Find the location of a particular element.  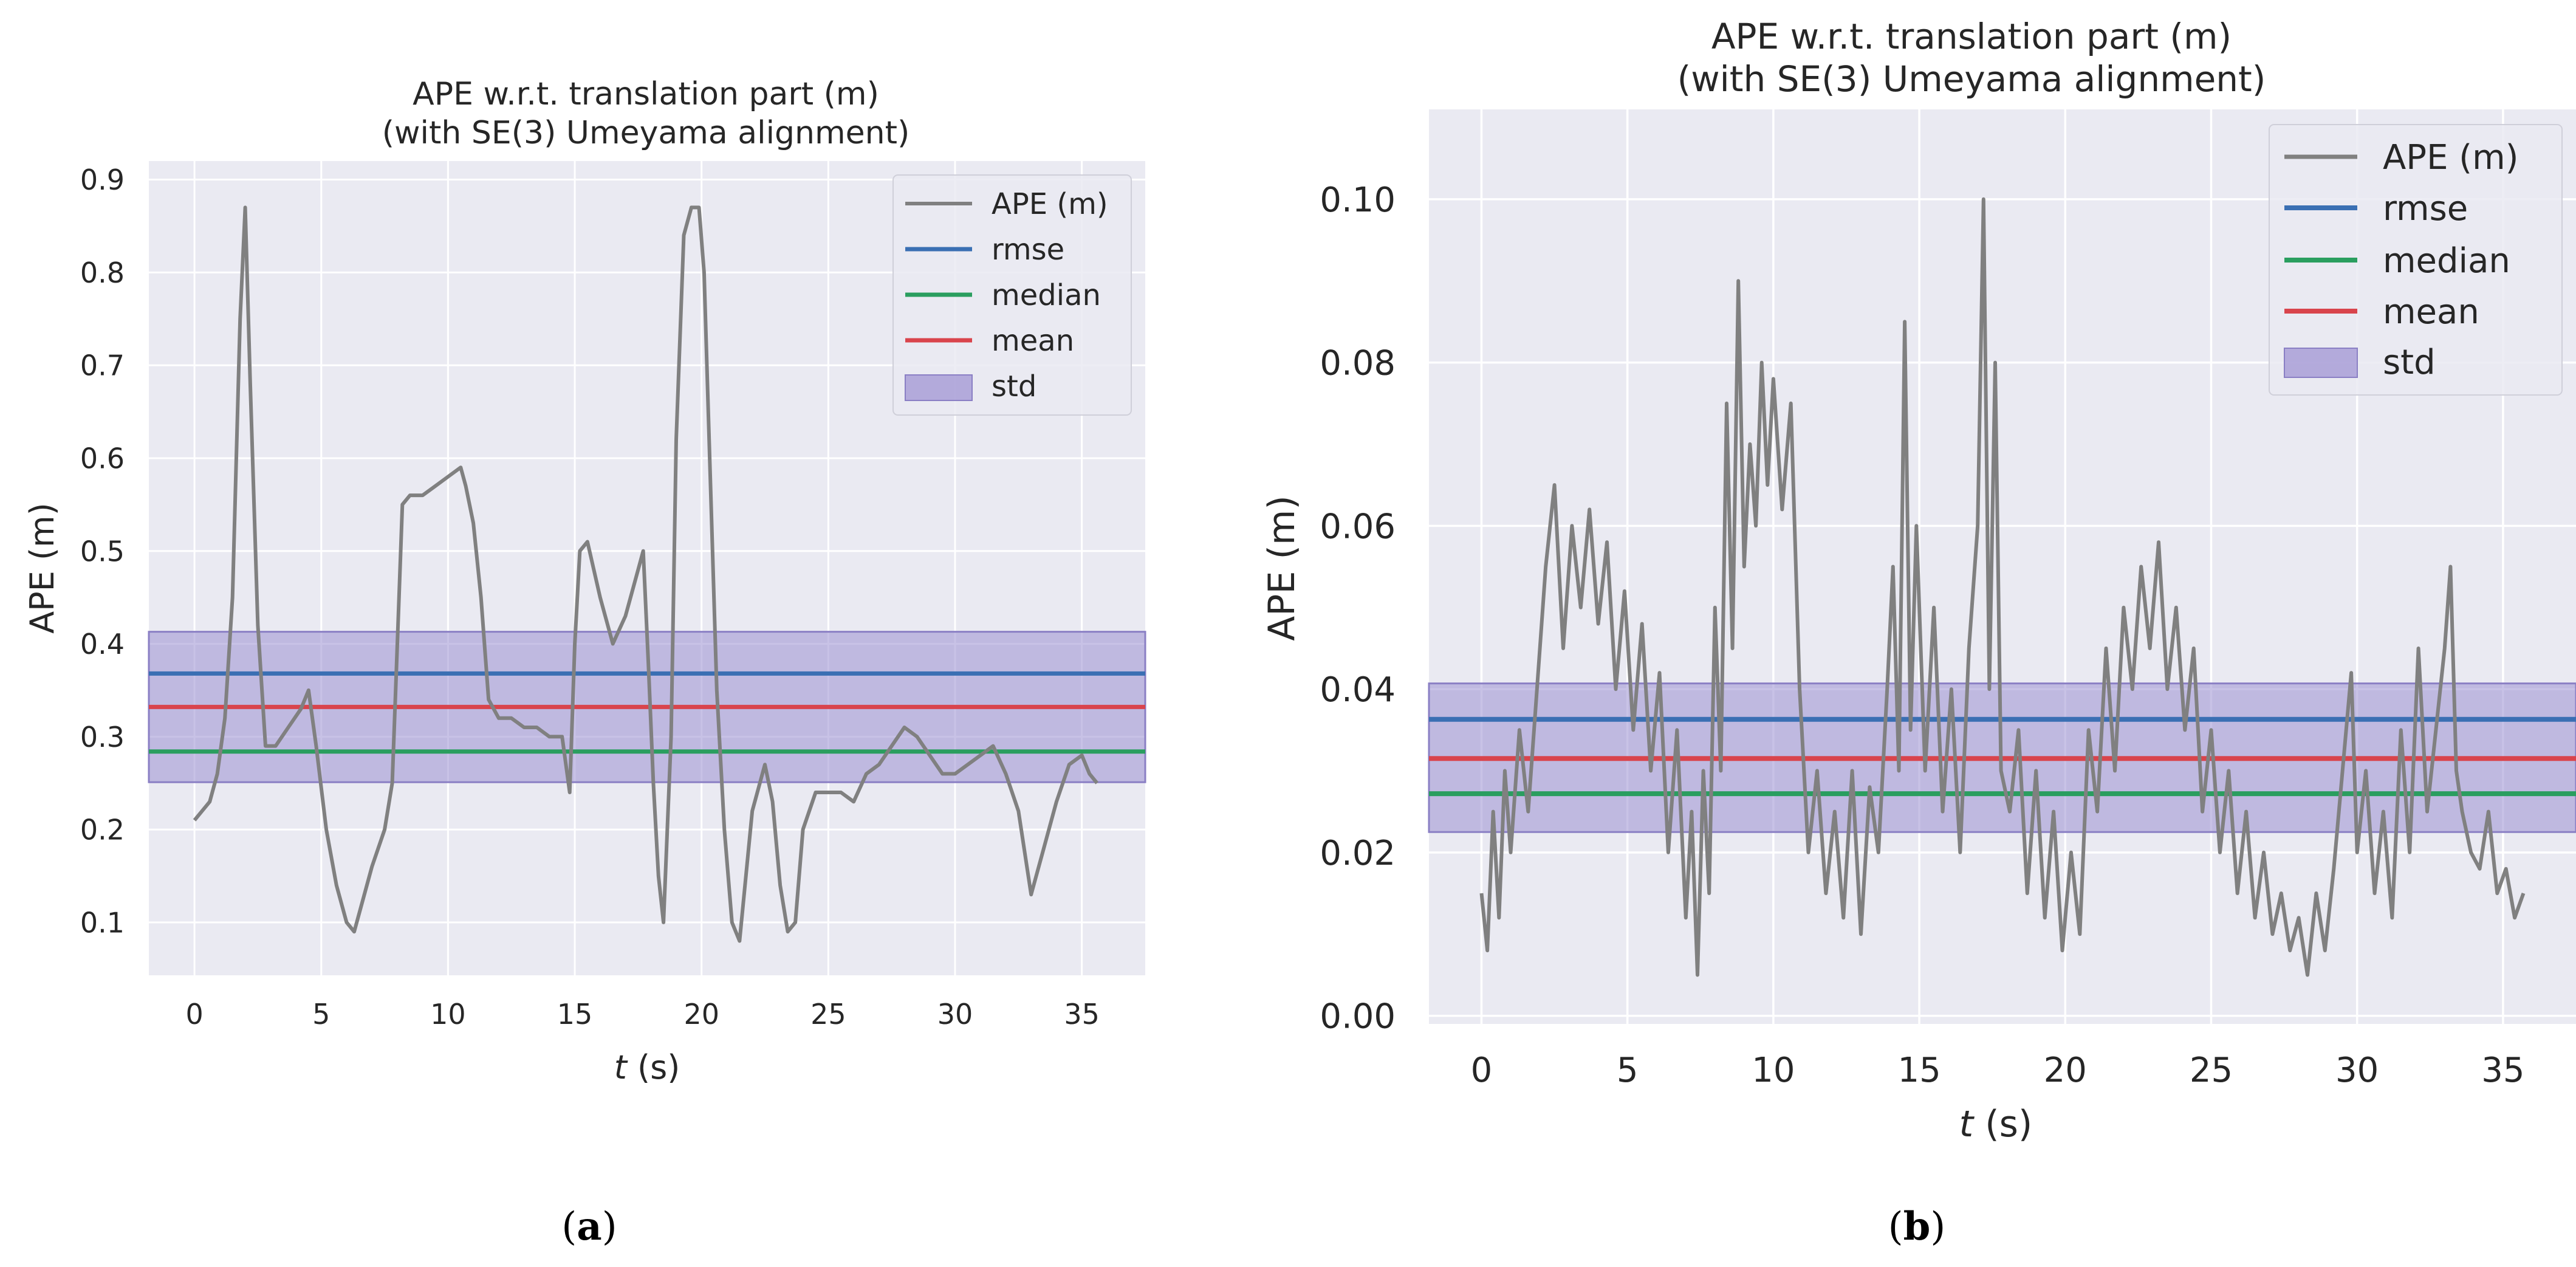

b-y-tick-label: 0.06 is located at coordinates (1358, 526).